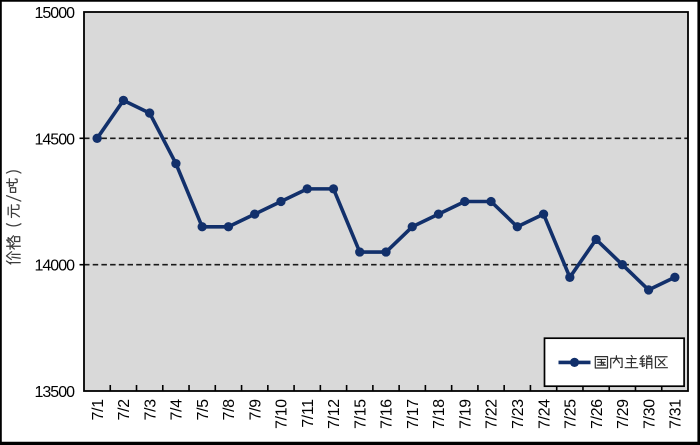 This screenshot has width=700, height=445. What do you see at coordinates (676, 414) in the screenshot?
I see `svg-text: 7/31` at bounding box center [676, 414].